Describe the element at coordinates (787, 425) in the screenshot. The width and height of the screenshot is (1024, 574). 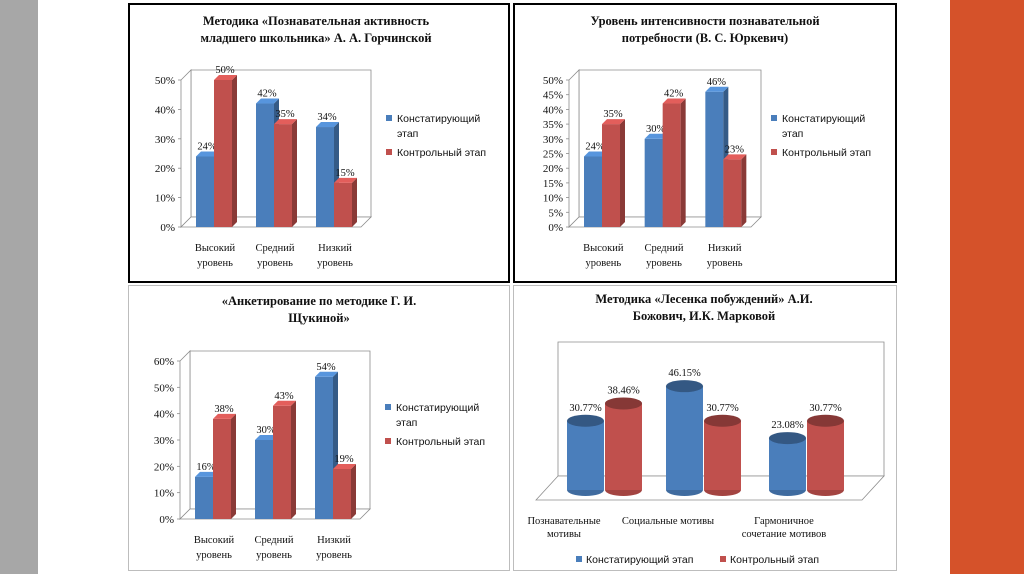
I see `data-label: 23.08%` at that location.